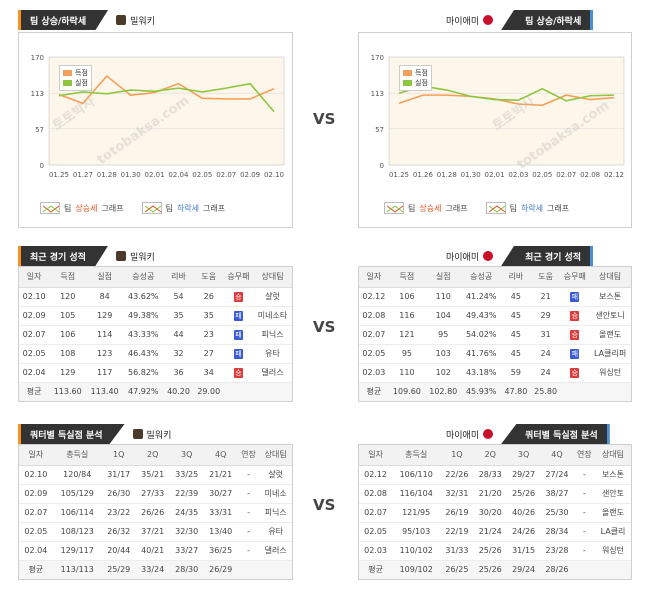 Image resolution: width=650 pixels, height=594 pixels. Describe the element at coordinates (324, 119) in the screenshot. I see `vs-label: VS` at that location.